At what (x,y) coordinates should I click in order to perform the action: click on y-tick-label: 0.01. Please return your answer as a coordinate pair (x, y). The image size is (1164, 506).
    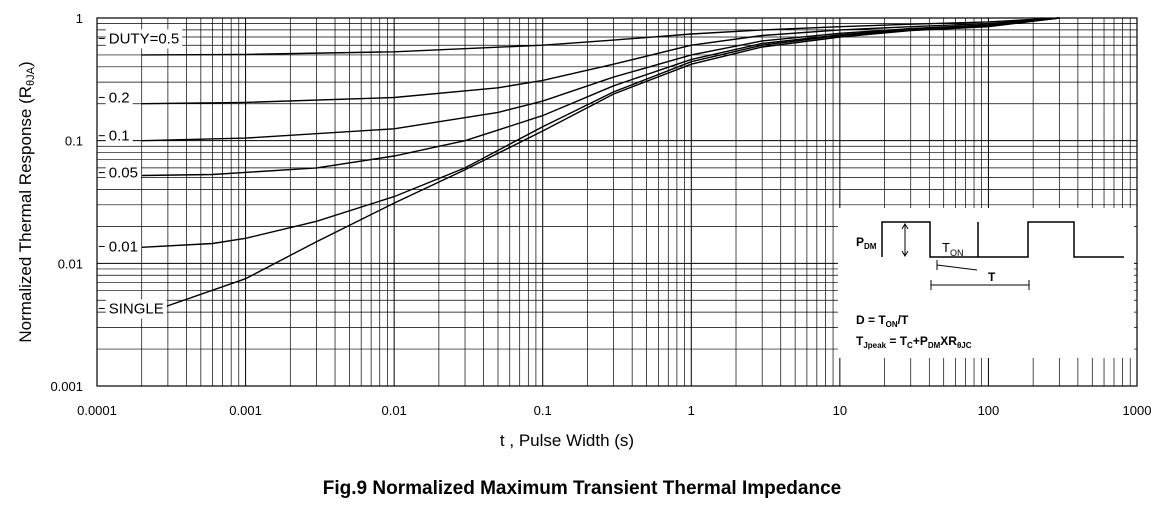
    Looking at the image, I should click on (70, 263).